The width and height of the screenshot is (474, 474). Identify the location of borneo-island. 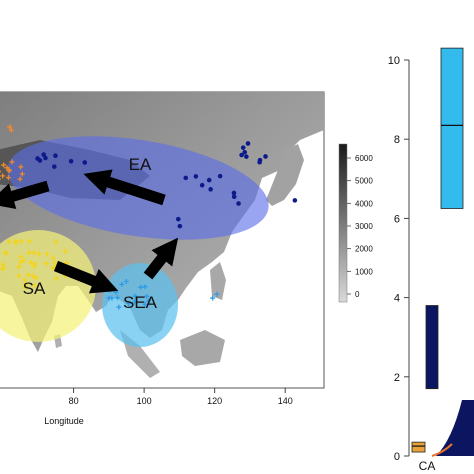
(202, 348).